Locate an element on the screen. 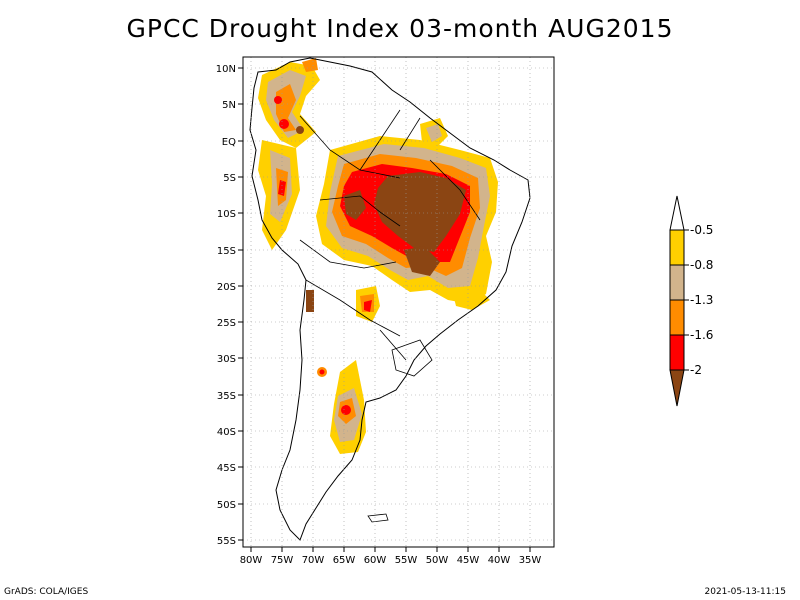  lat-label: 10S is located at coordinates (226, 214).